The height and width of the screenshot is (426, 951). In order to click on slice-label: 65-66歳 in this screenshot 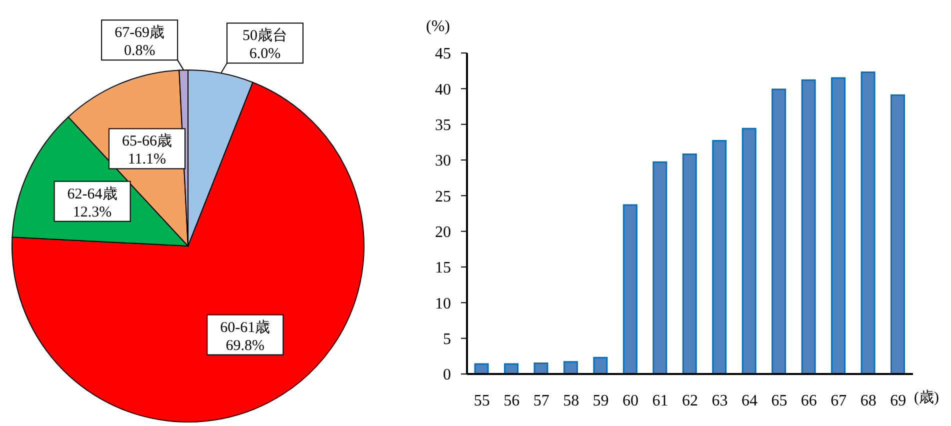, I will do `click(147, 141)`.